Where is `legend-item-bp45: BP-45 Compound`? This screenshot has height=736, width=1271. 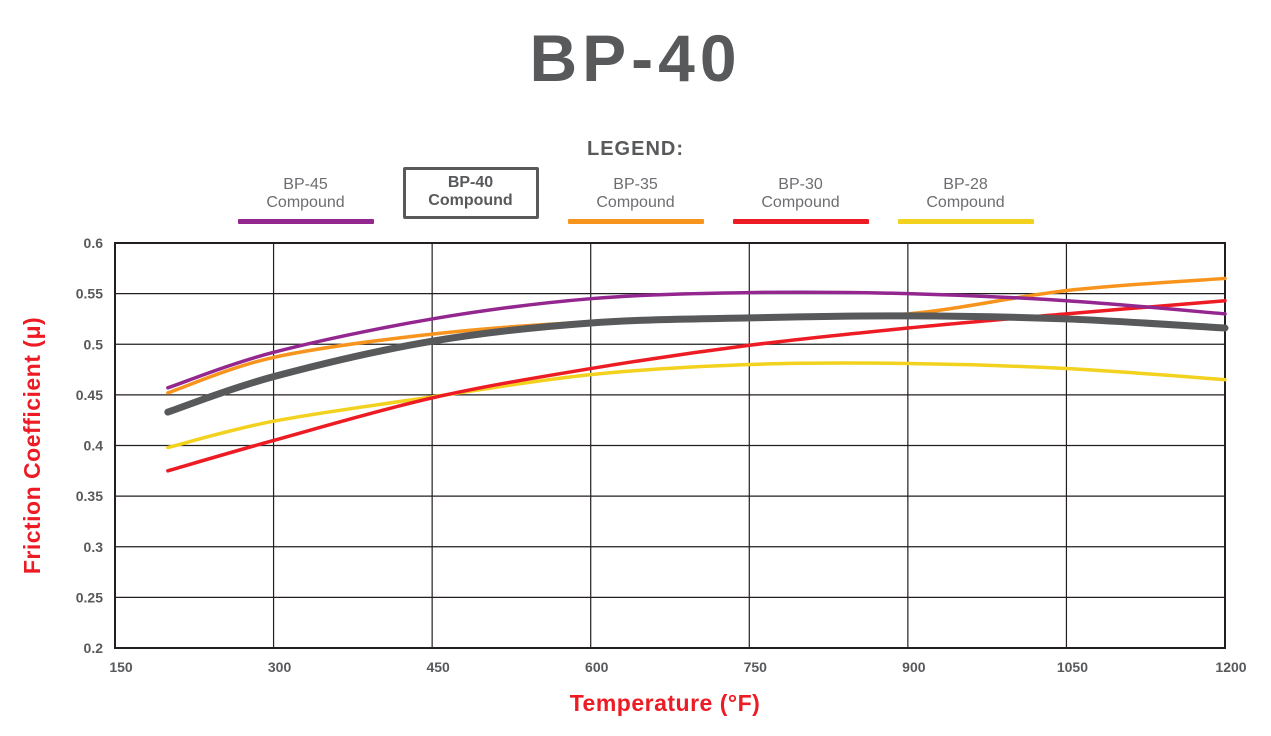
legend-item-bp45: BP-45 Compound is located at coordinates (305, 200).